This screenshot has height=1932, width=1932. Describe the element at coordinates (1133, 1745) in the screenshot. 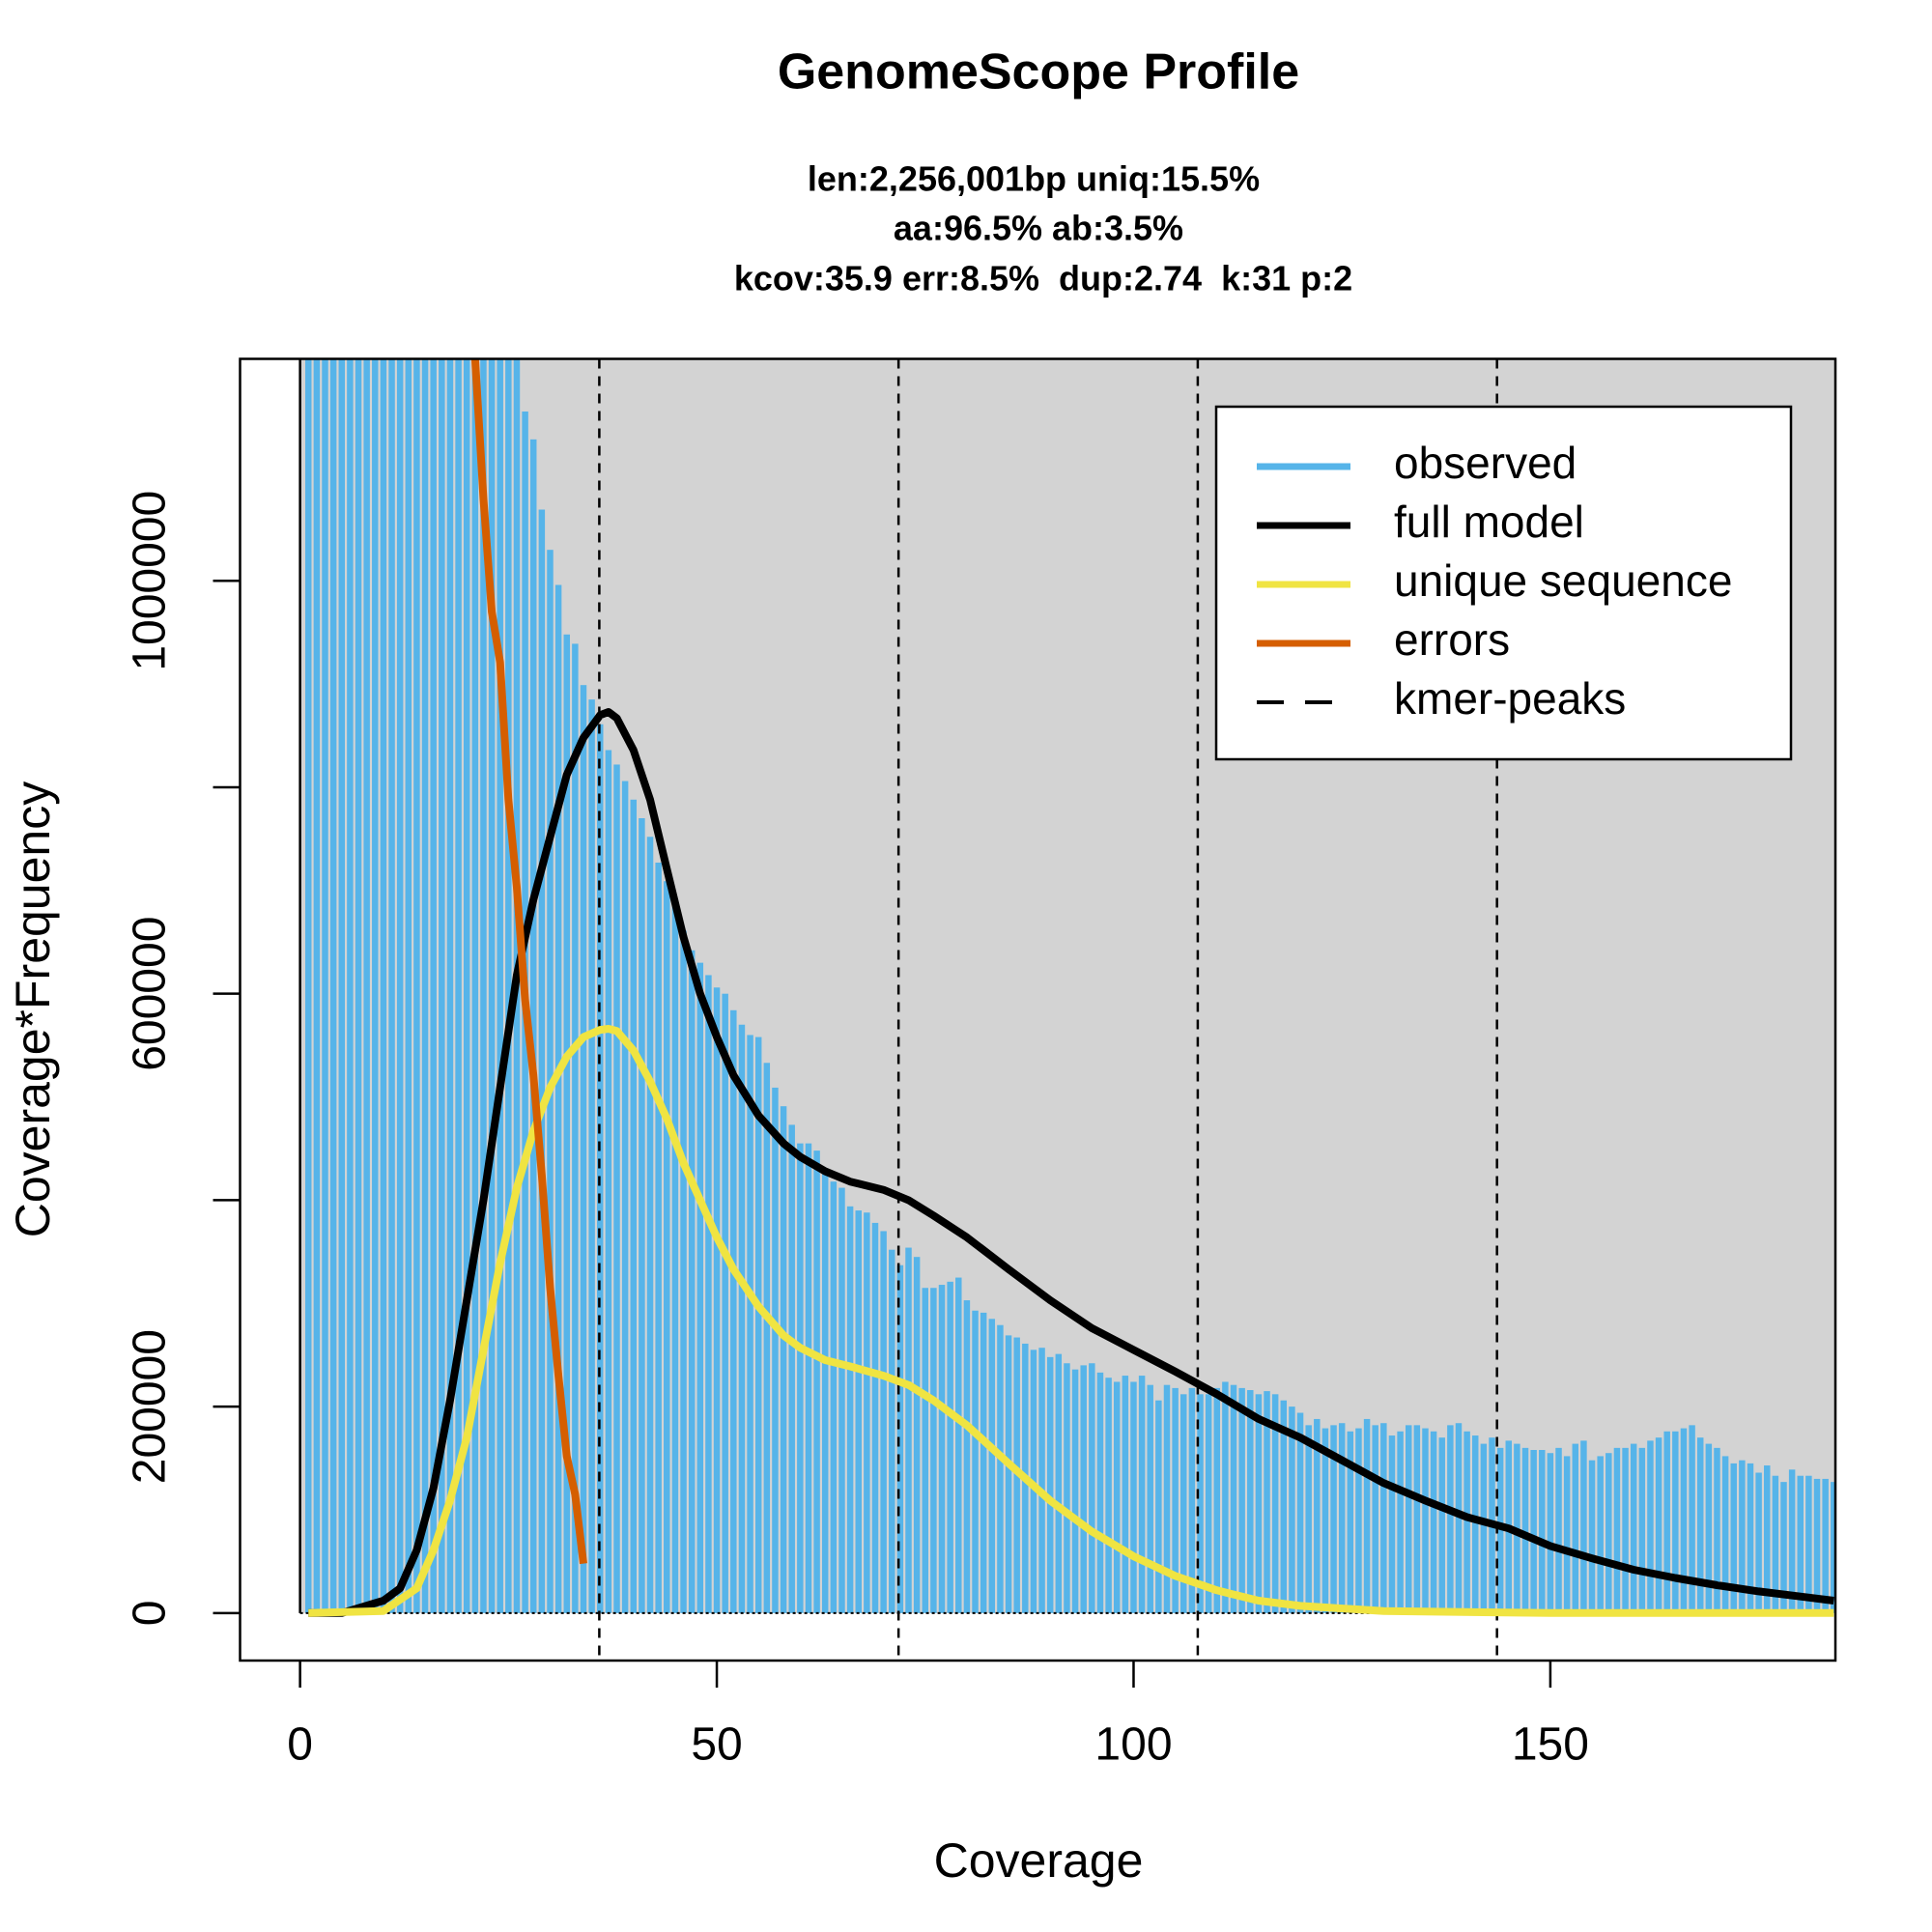

I see `x-tick-label: 100` at that location.